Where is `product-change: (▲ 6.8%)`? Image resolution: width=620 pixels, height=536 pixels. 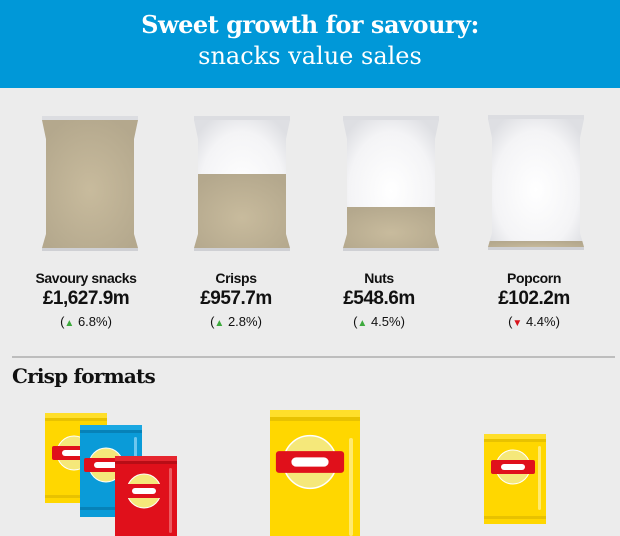
product-change: (▲ 6.8%) is located at coordinates (86, 321).